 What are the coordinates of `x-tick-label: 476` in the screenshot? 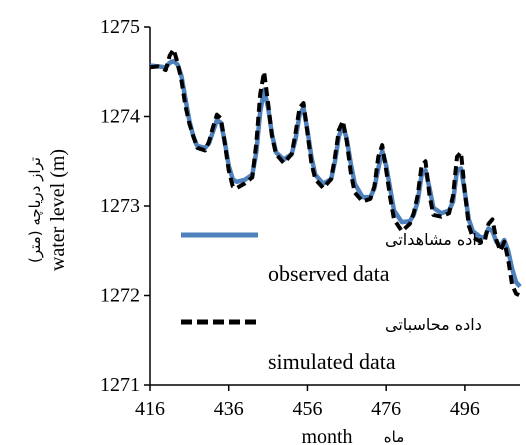 It's located at (386, 409).